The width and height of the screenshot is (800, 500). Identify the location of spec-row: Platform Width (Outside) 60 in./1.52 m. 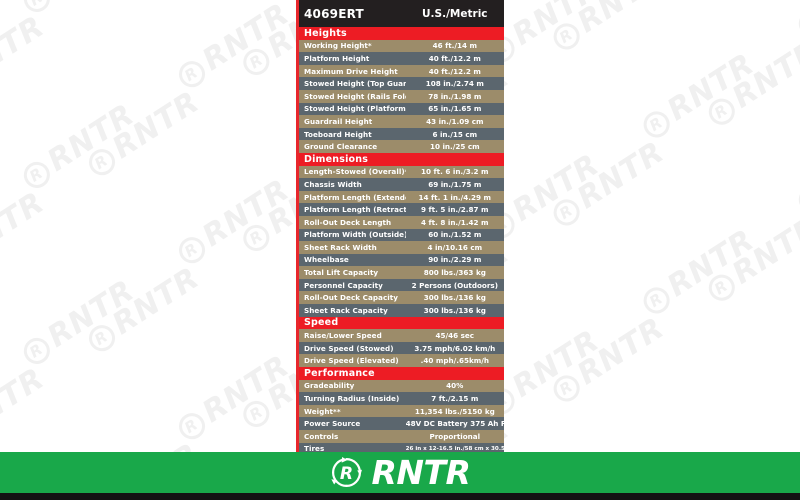
(401, 235).